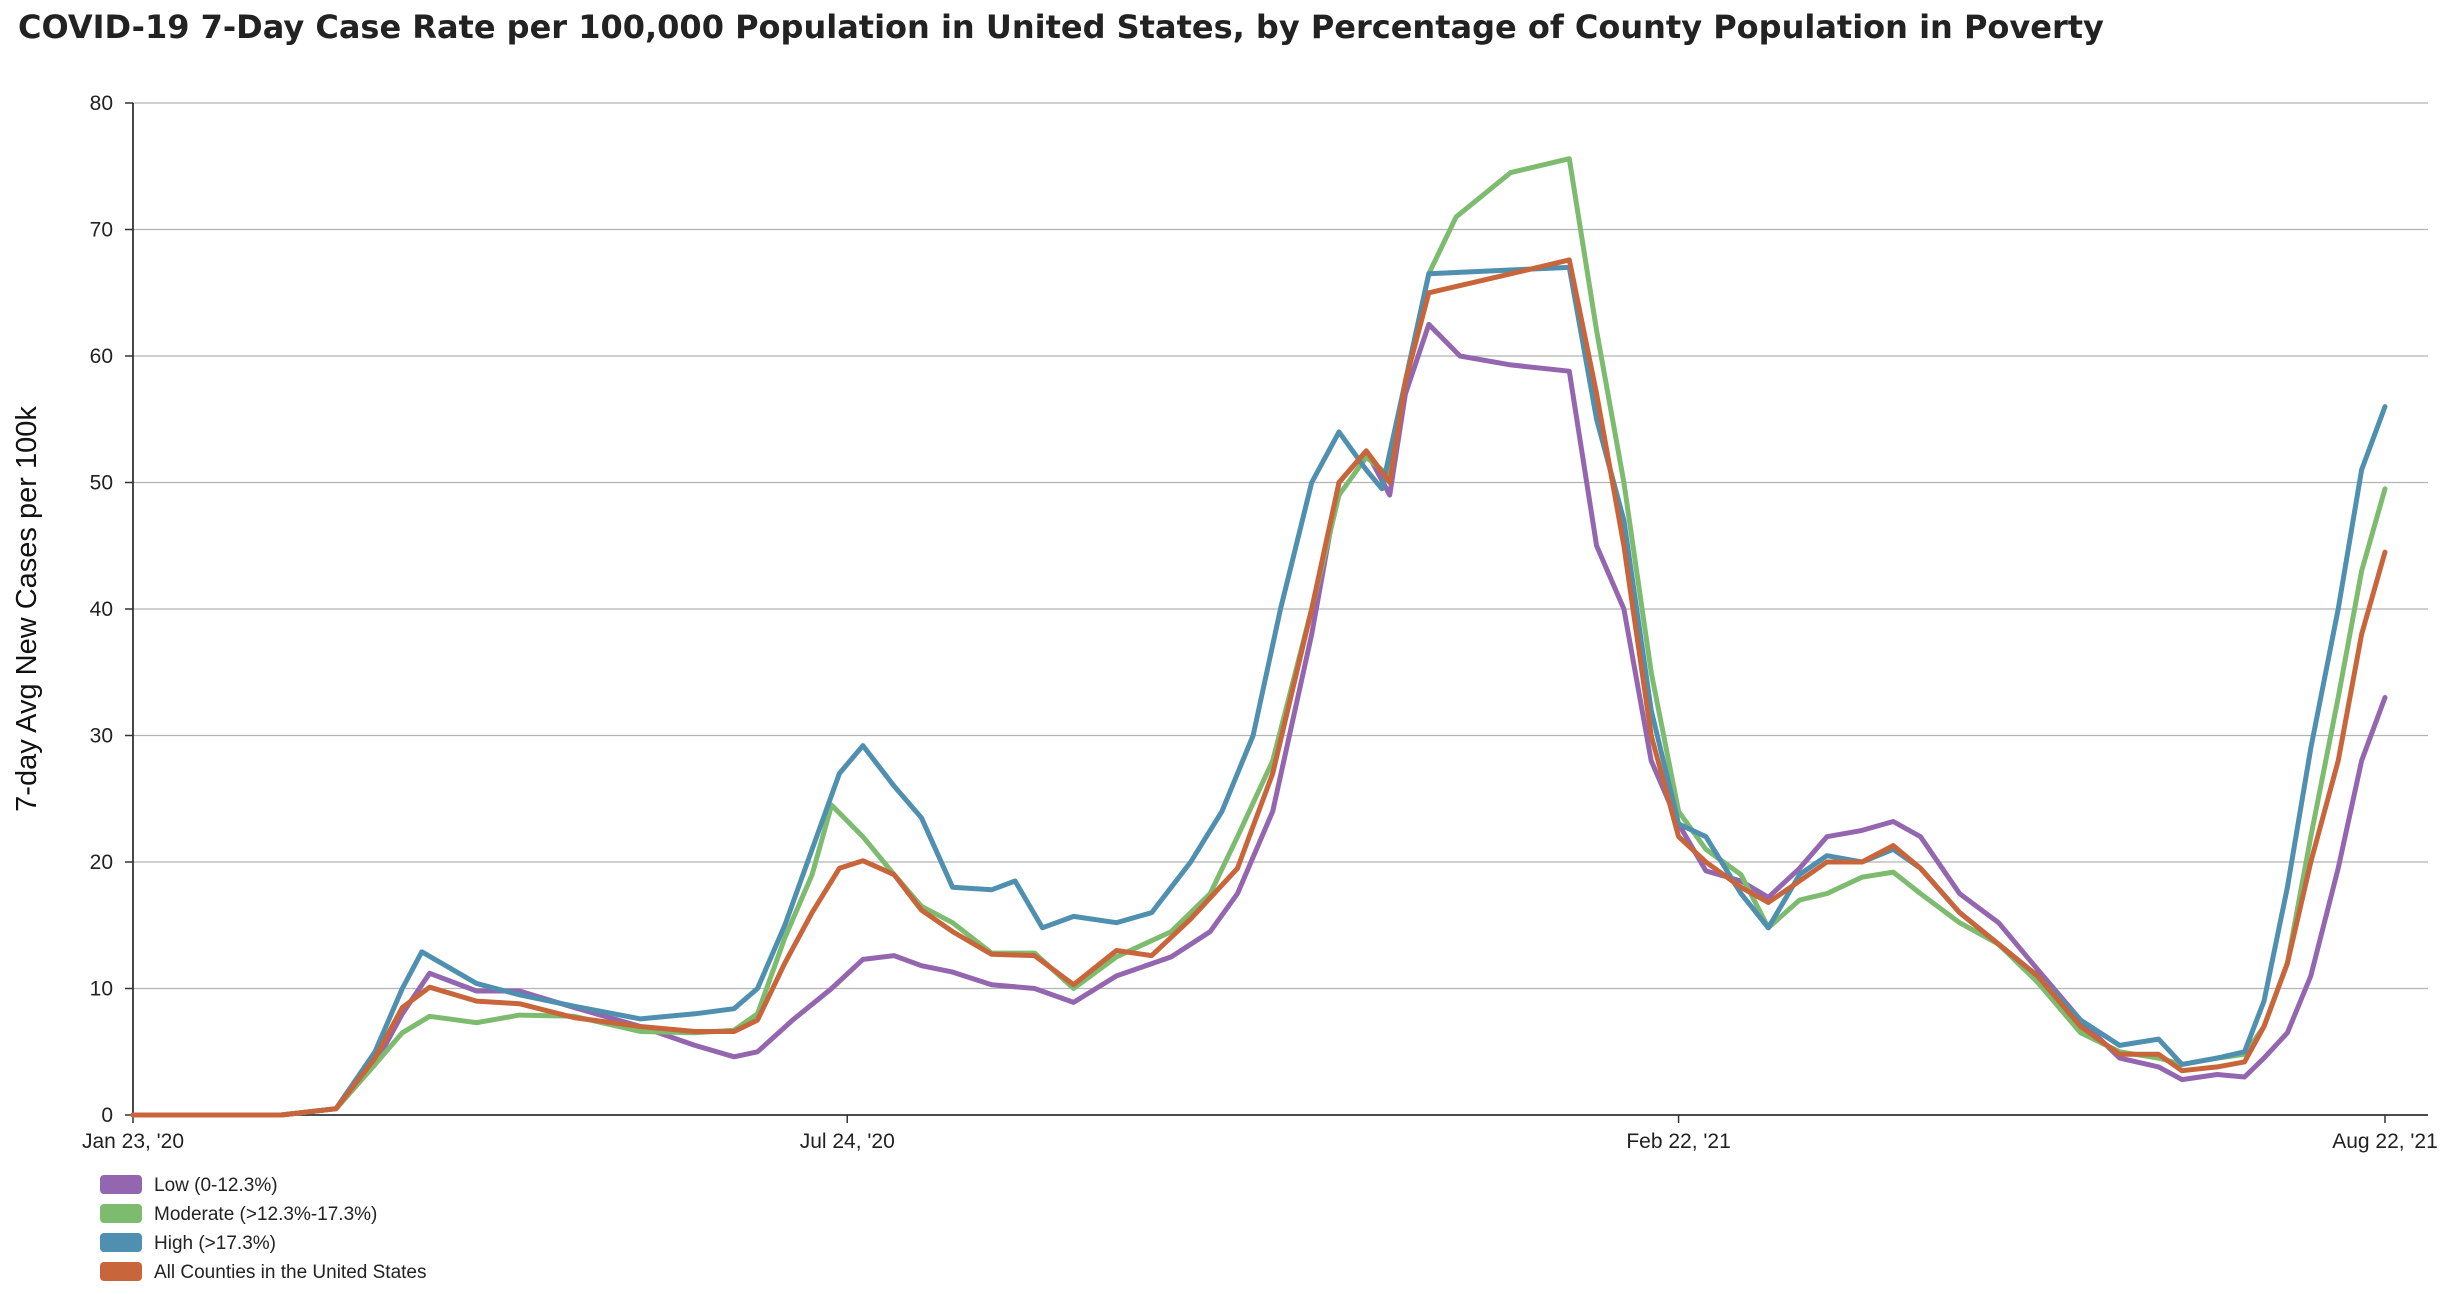 Image resolution: width=2444 pixels, height=1294 pixels. Describe the element at coordinates (216, 1185) in the screenshot. I see `legend-label-0: Low (0-12.3%)` at that location.